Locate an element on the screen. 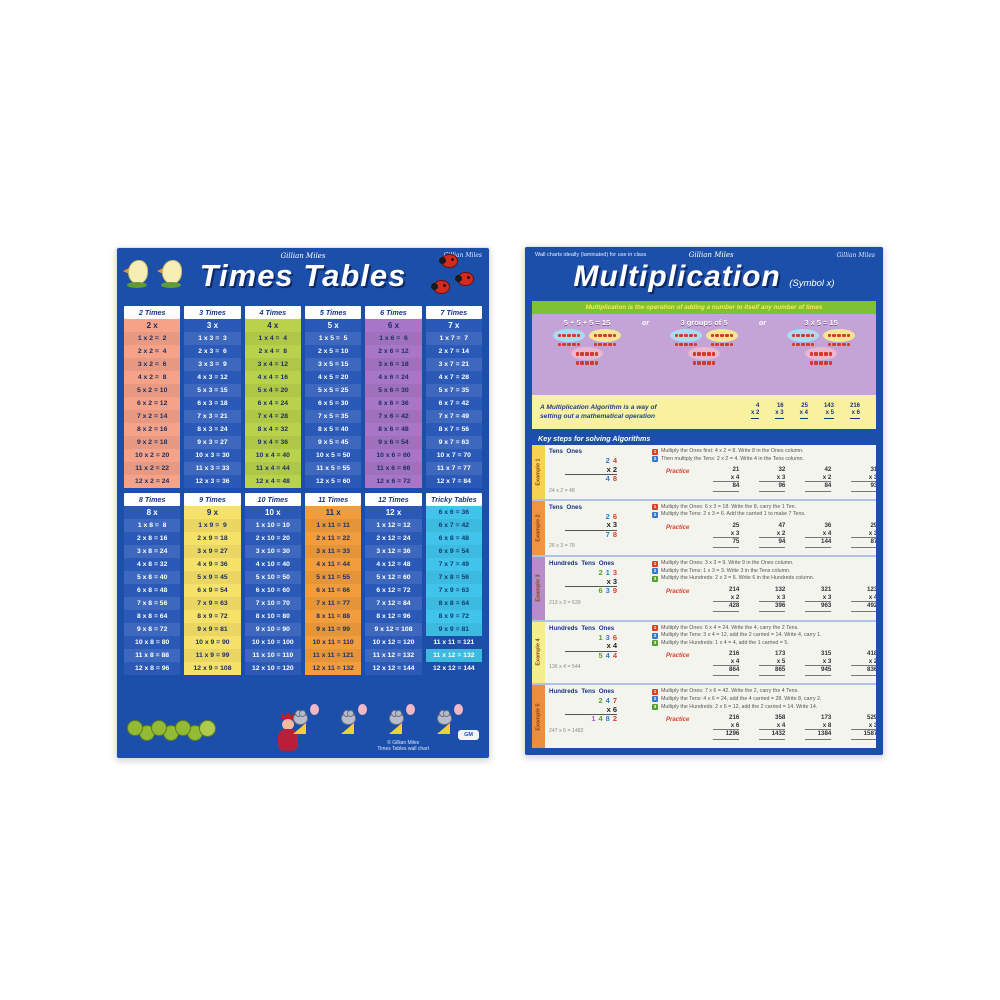 Image resolution: width=1000 pixels, height=1000 pixels. practice-multiplier: x 2 is located at coordinates (827, 477).